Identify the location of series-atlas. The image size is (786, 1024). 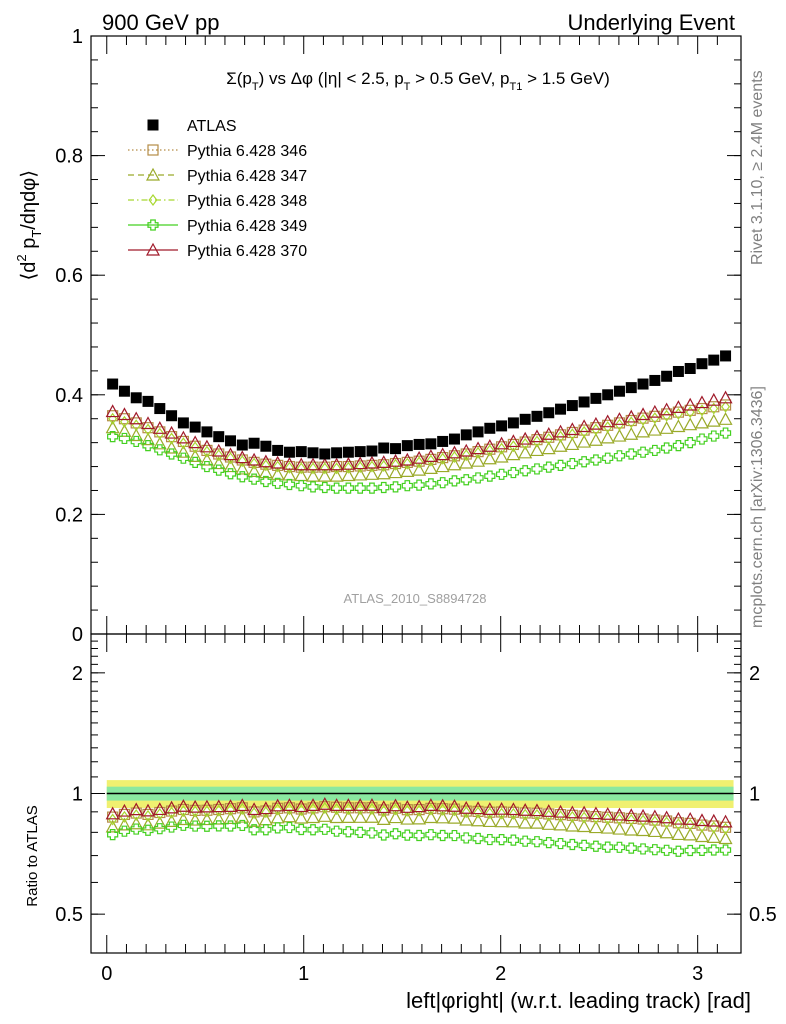
(419, 405).